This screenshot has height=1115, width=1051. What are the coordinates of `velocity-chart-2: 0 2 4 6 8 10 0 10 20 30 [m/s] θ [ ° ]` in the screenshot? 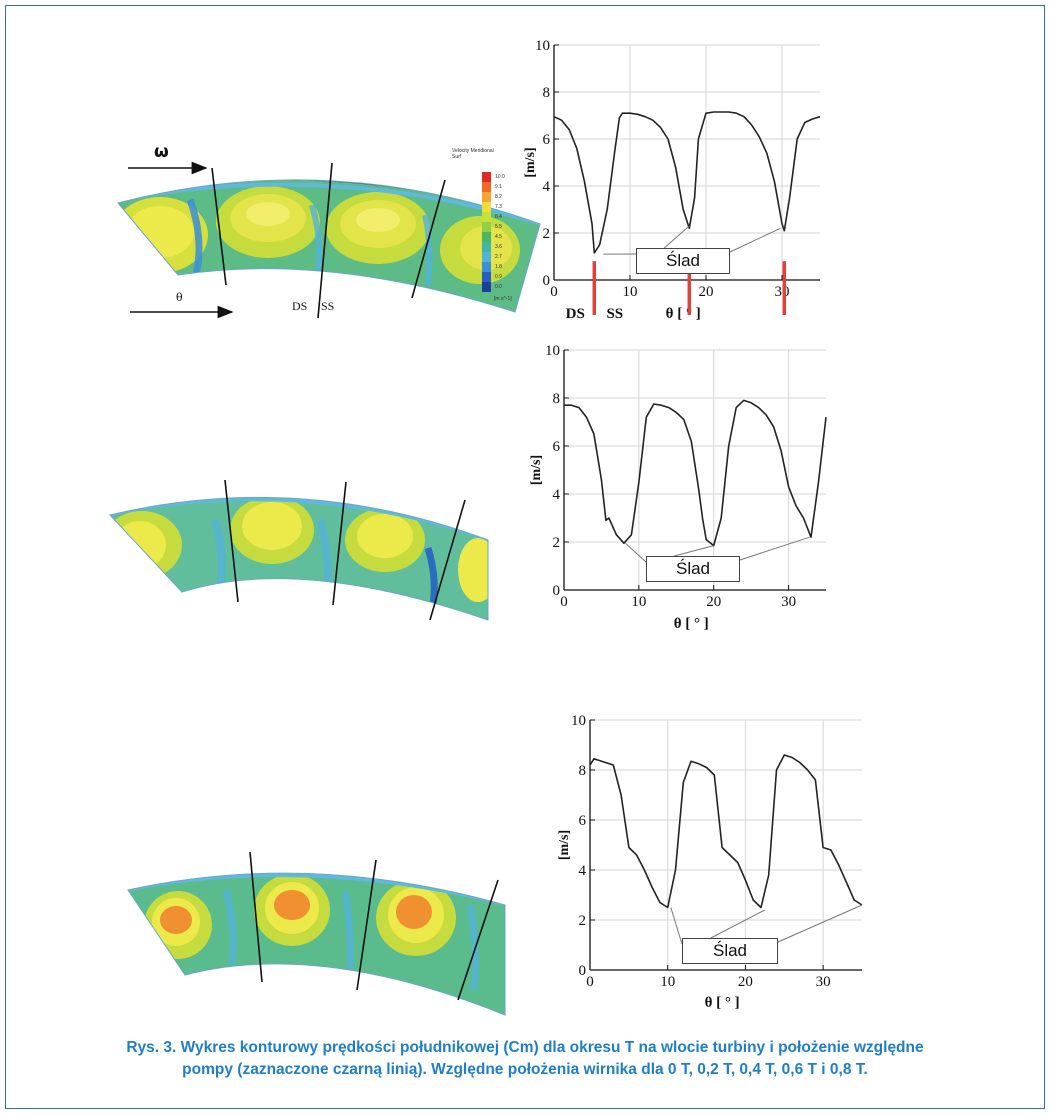 It's located at (678, 487).